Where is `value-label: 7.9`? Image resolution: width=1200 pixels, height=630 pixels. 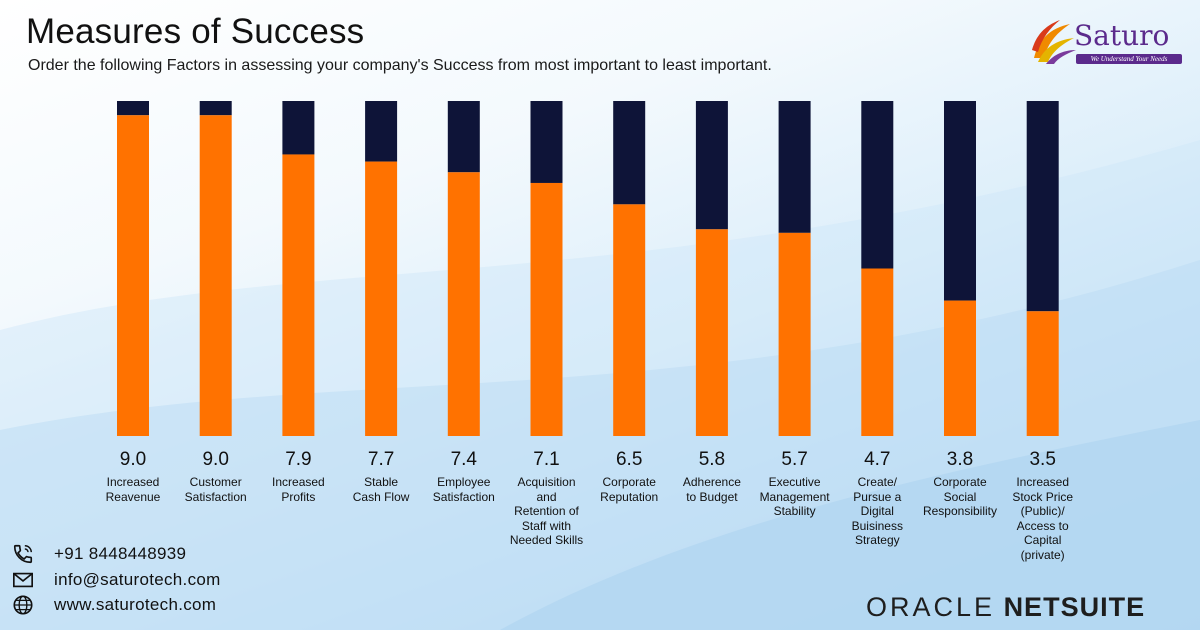 value-label: 7.9 is located at coordinates (298, 459).